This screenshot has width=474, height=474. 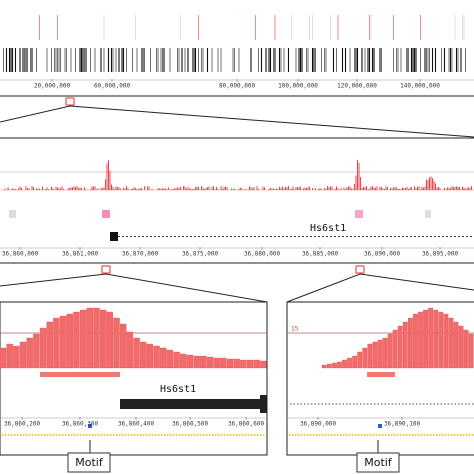 What do you see at coordinates (295, 329) in the screenshot?
I see `scale-label: 15` at bounding box center [295, 329].